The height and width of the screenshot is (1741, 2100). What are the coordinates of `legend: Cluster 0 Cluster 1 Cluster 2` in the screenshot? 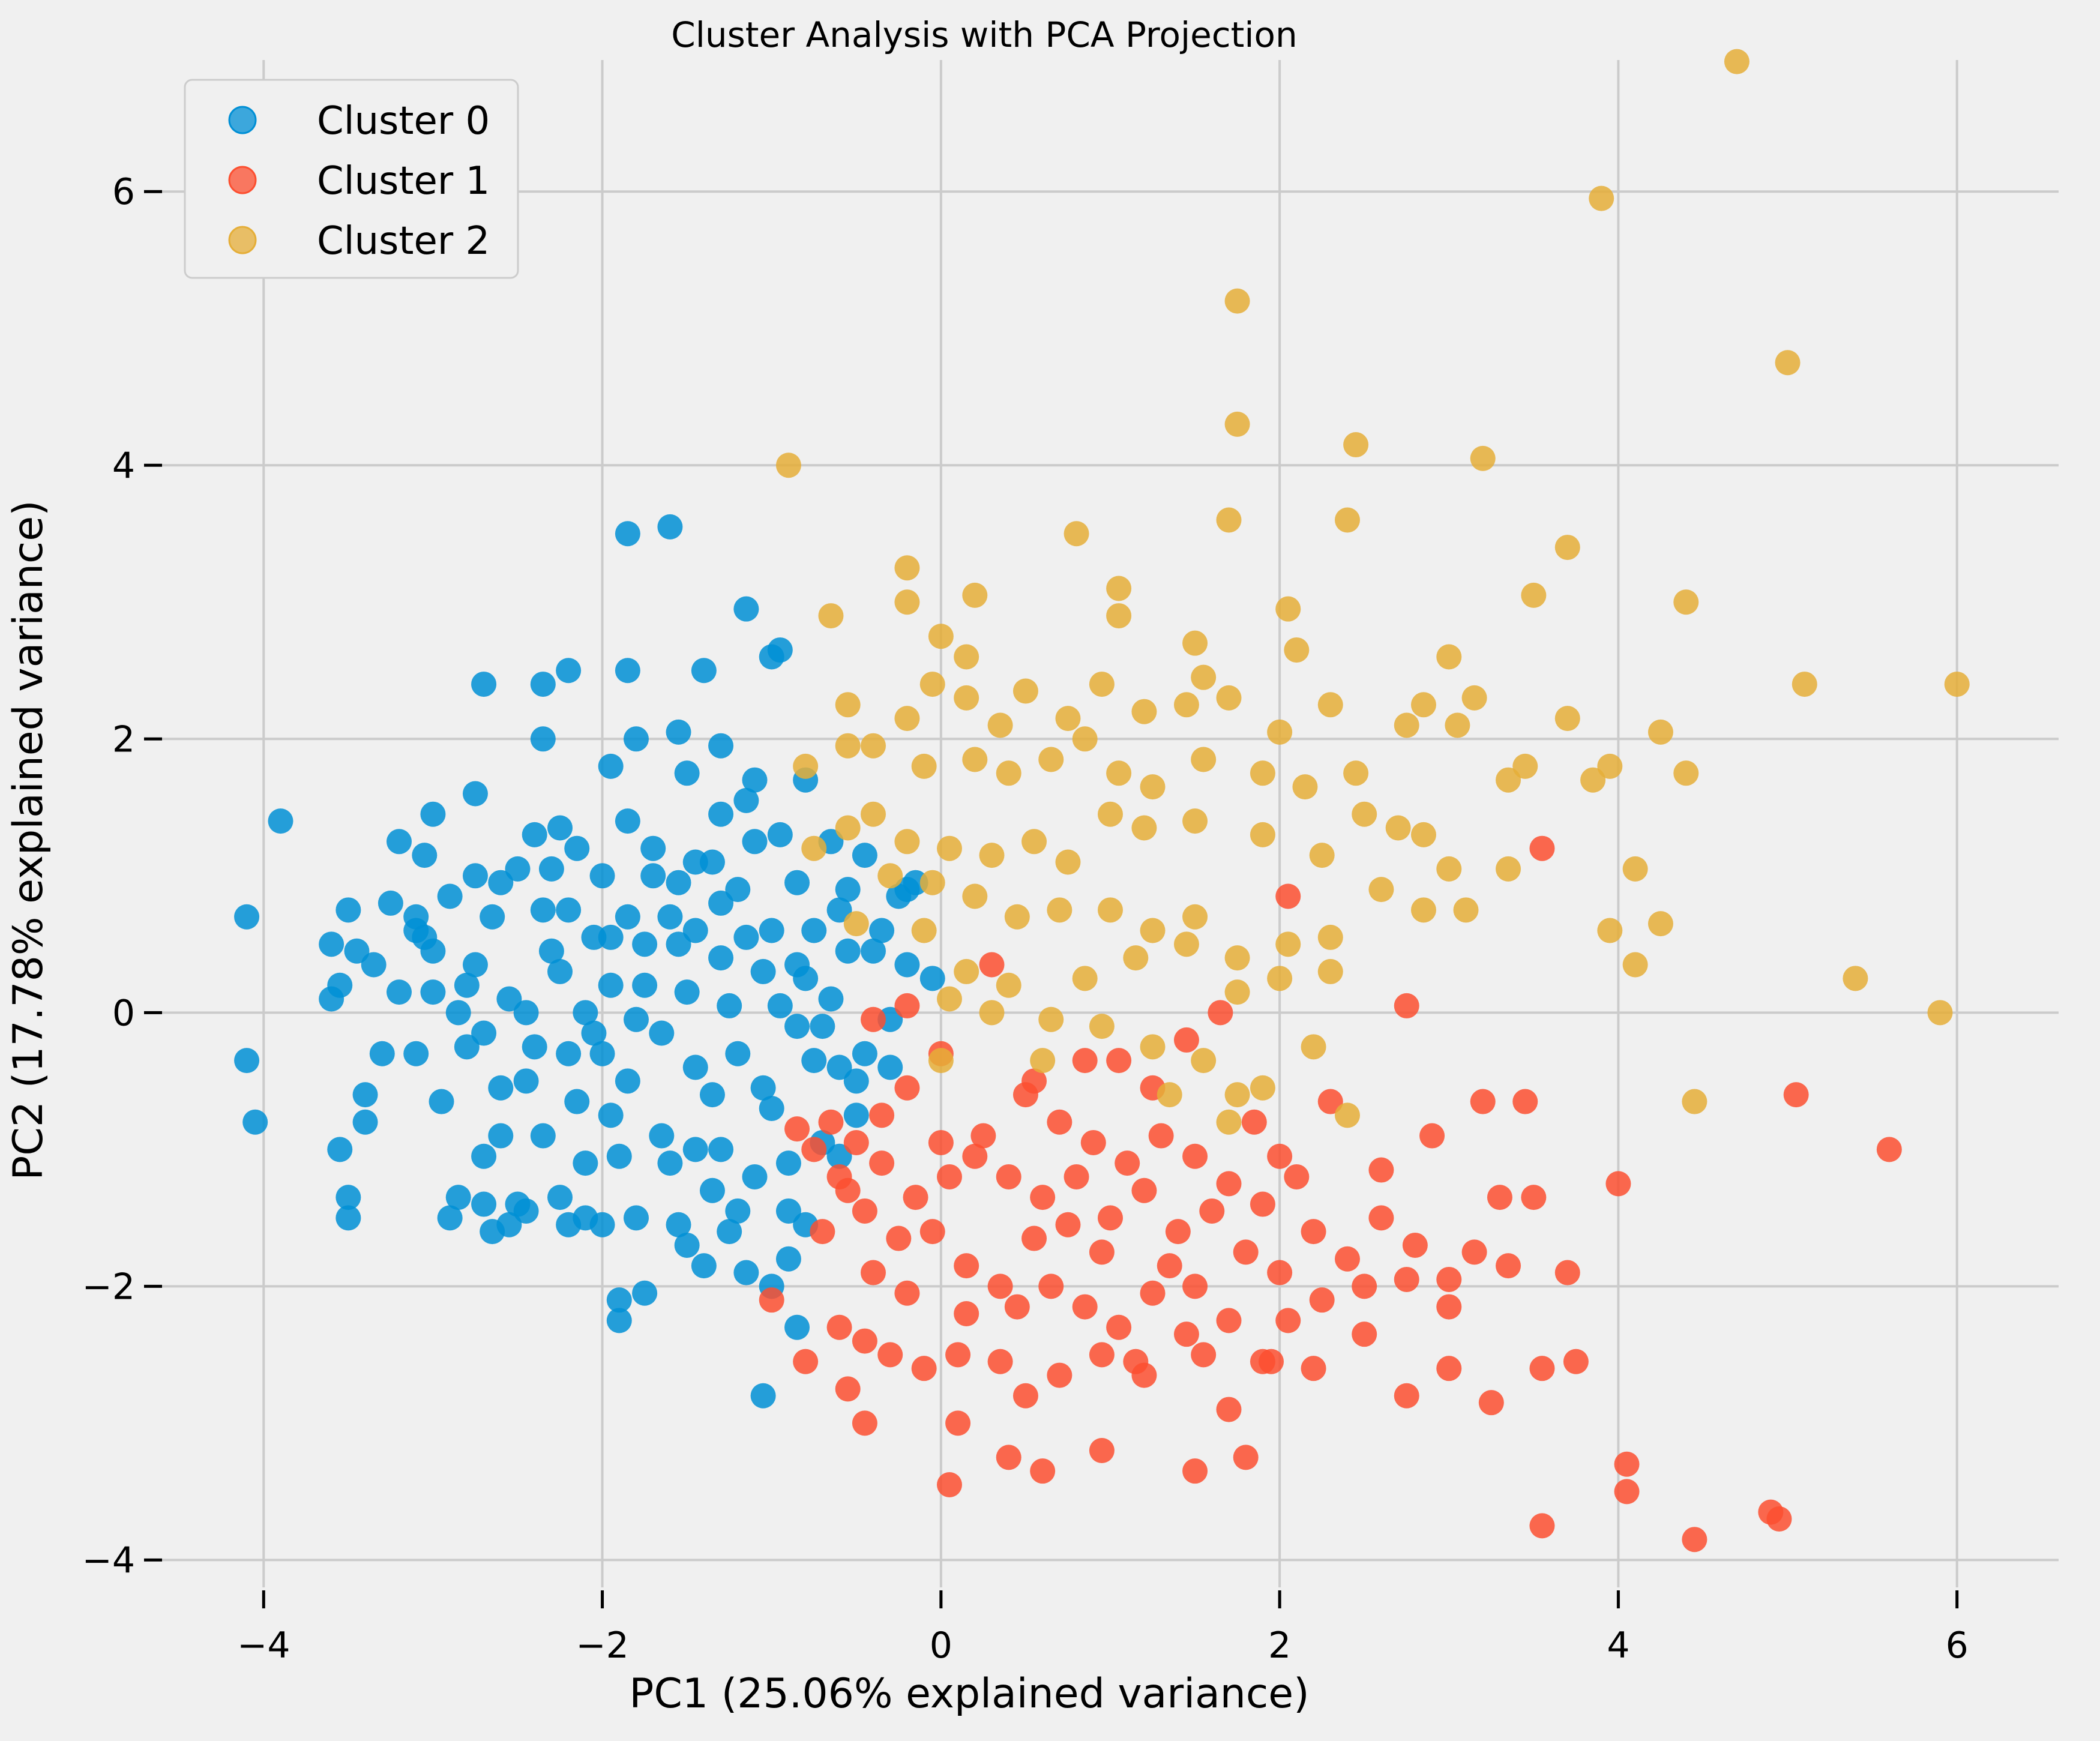 It's located at (351, 179).